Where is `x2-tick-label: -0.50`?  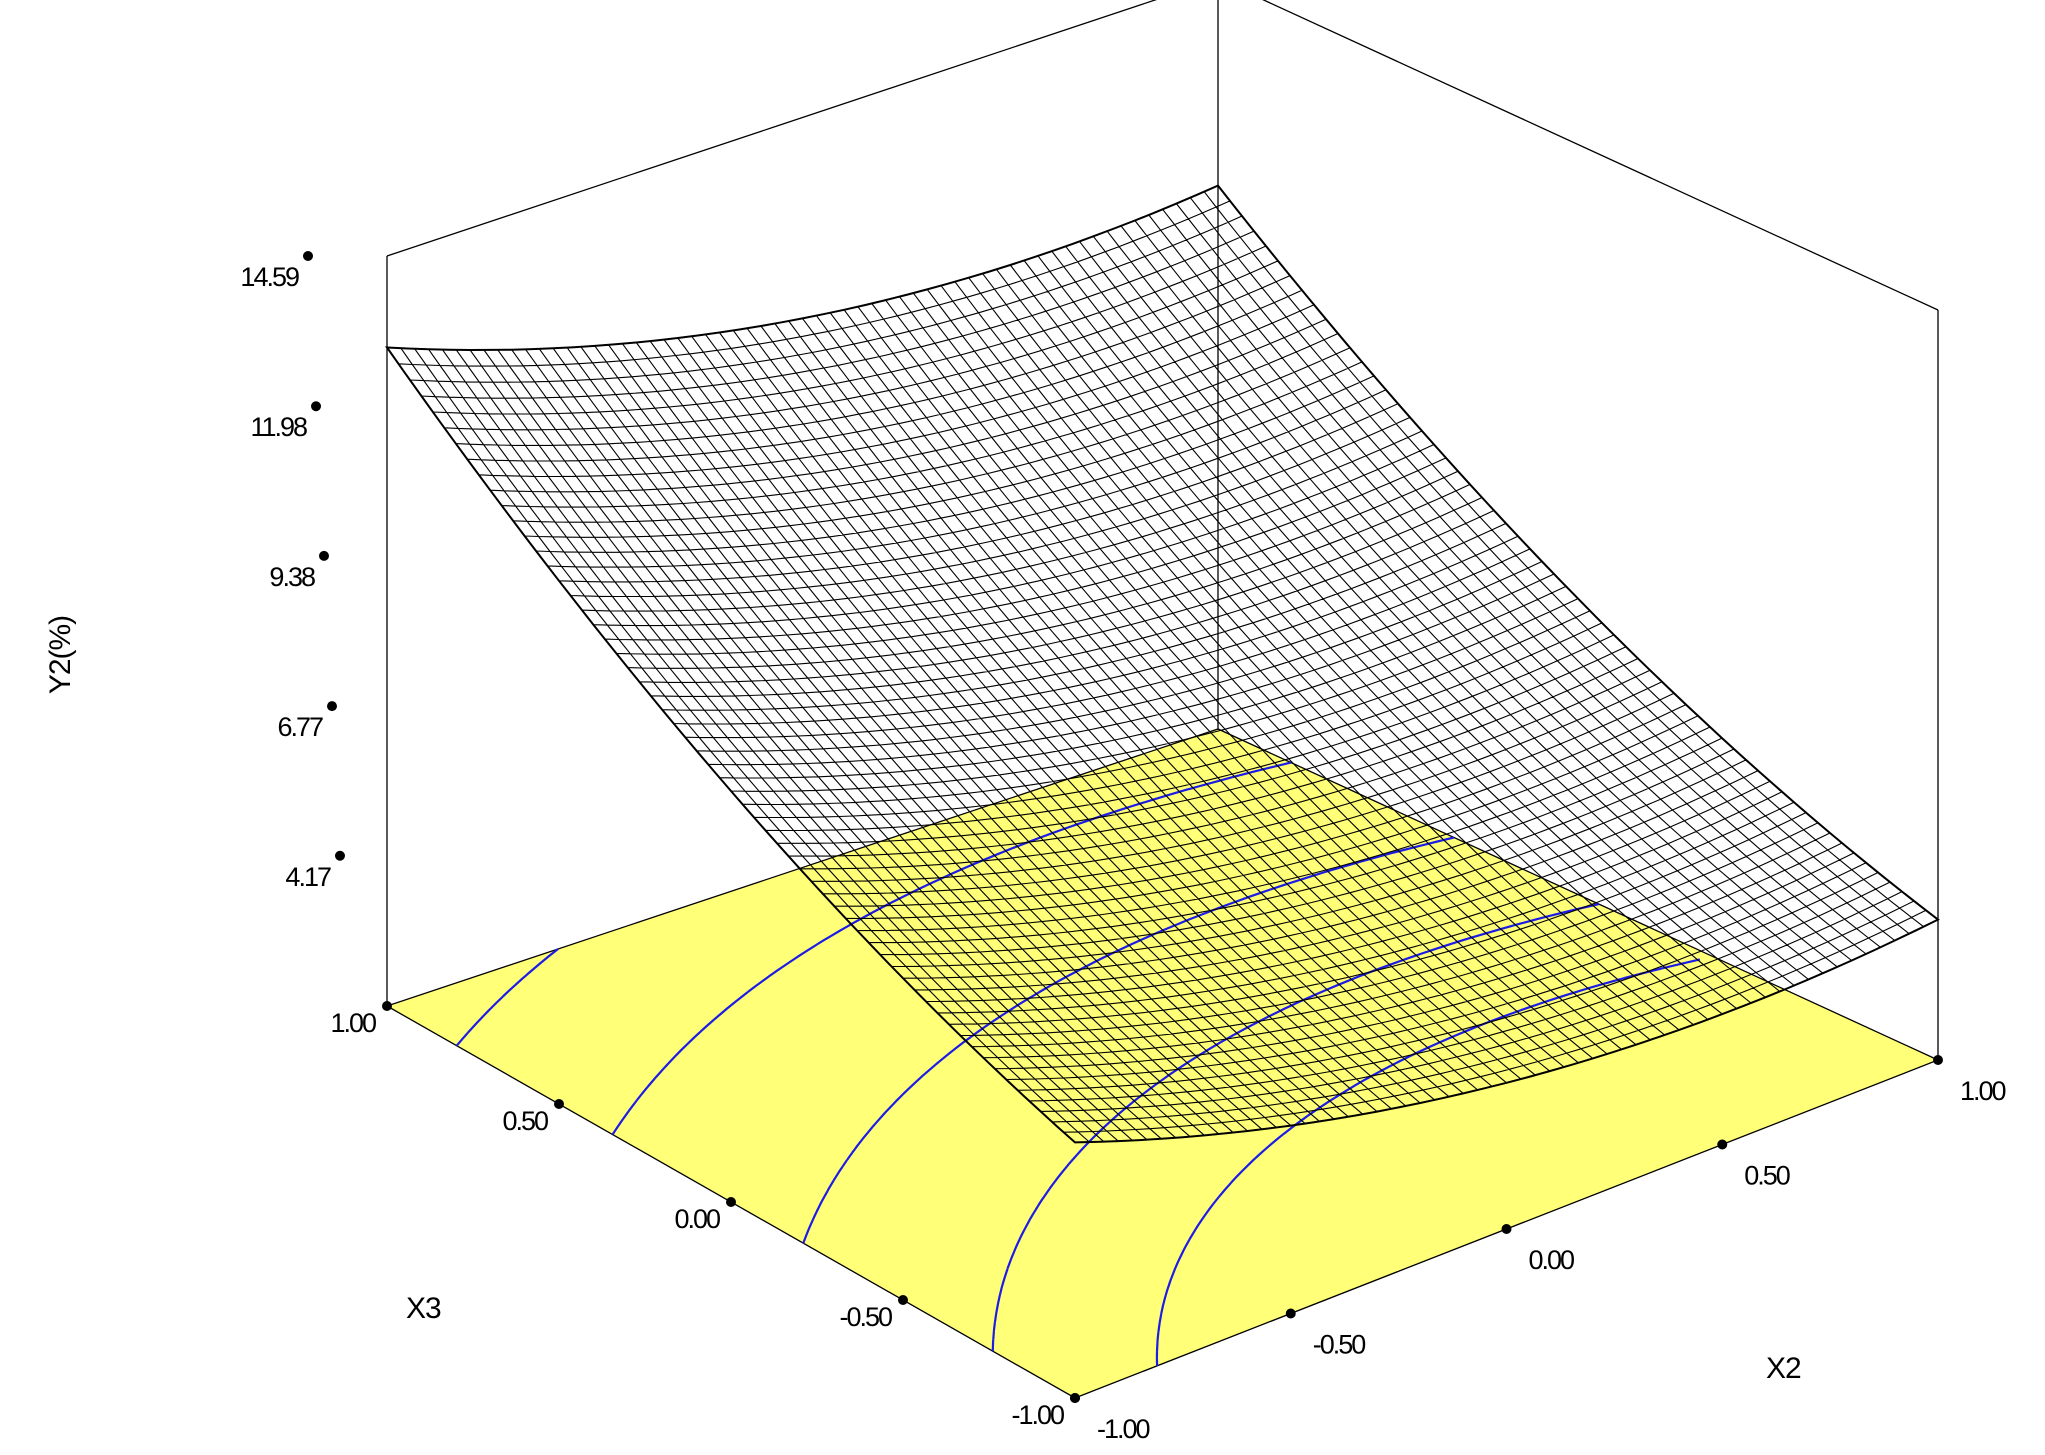
x2-tick-label: -0.50 is located at coordinates (1339, 1345).